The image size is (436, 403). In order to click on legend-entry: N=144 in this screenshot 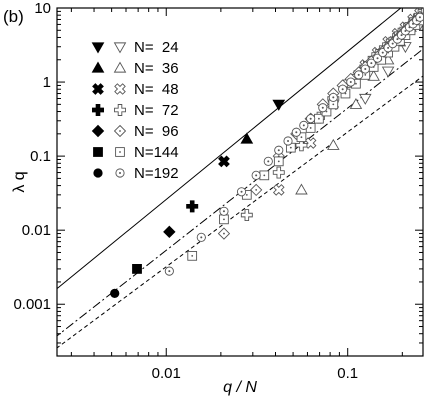, I will do `click(136, 152)`.